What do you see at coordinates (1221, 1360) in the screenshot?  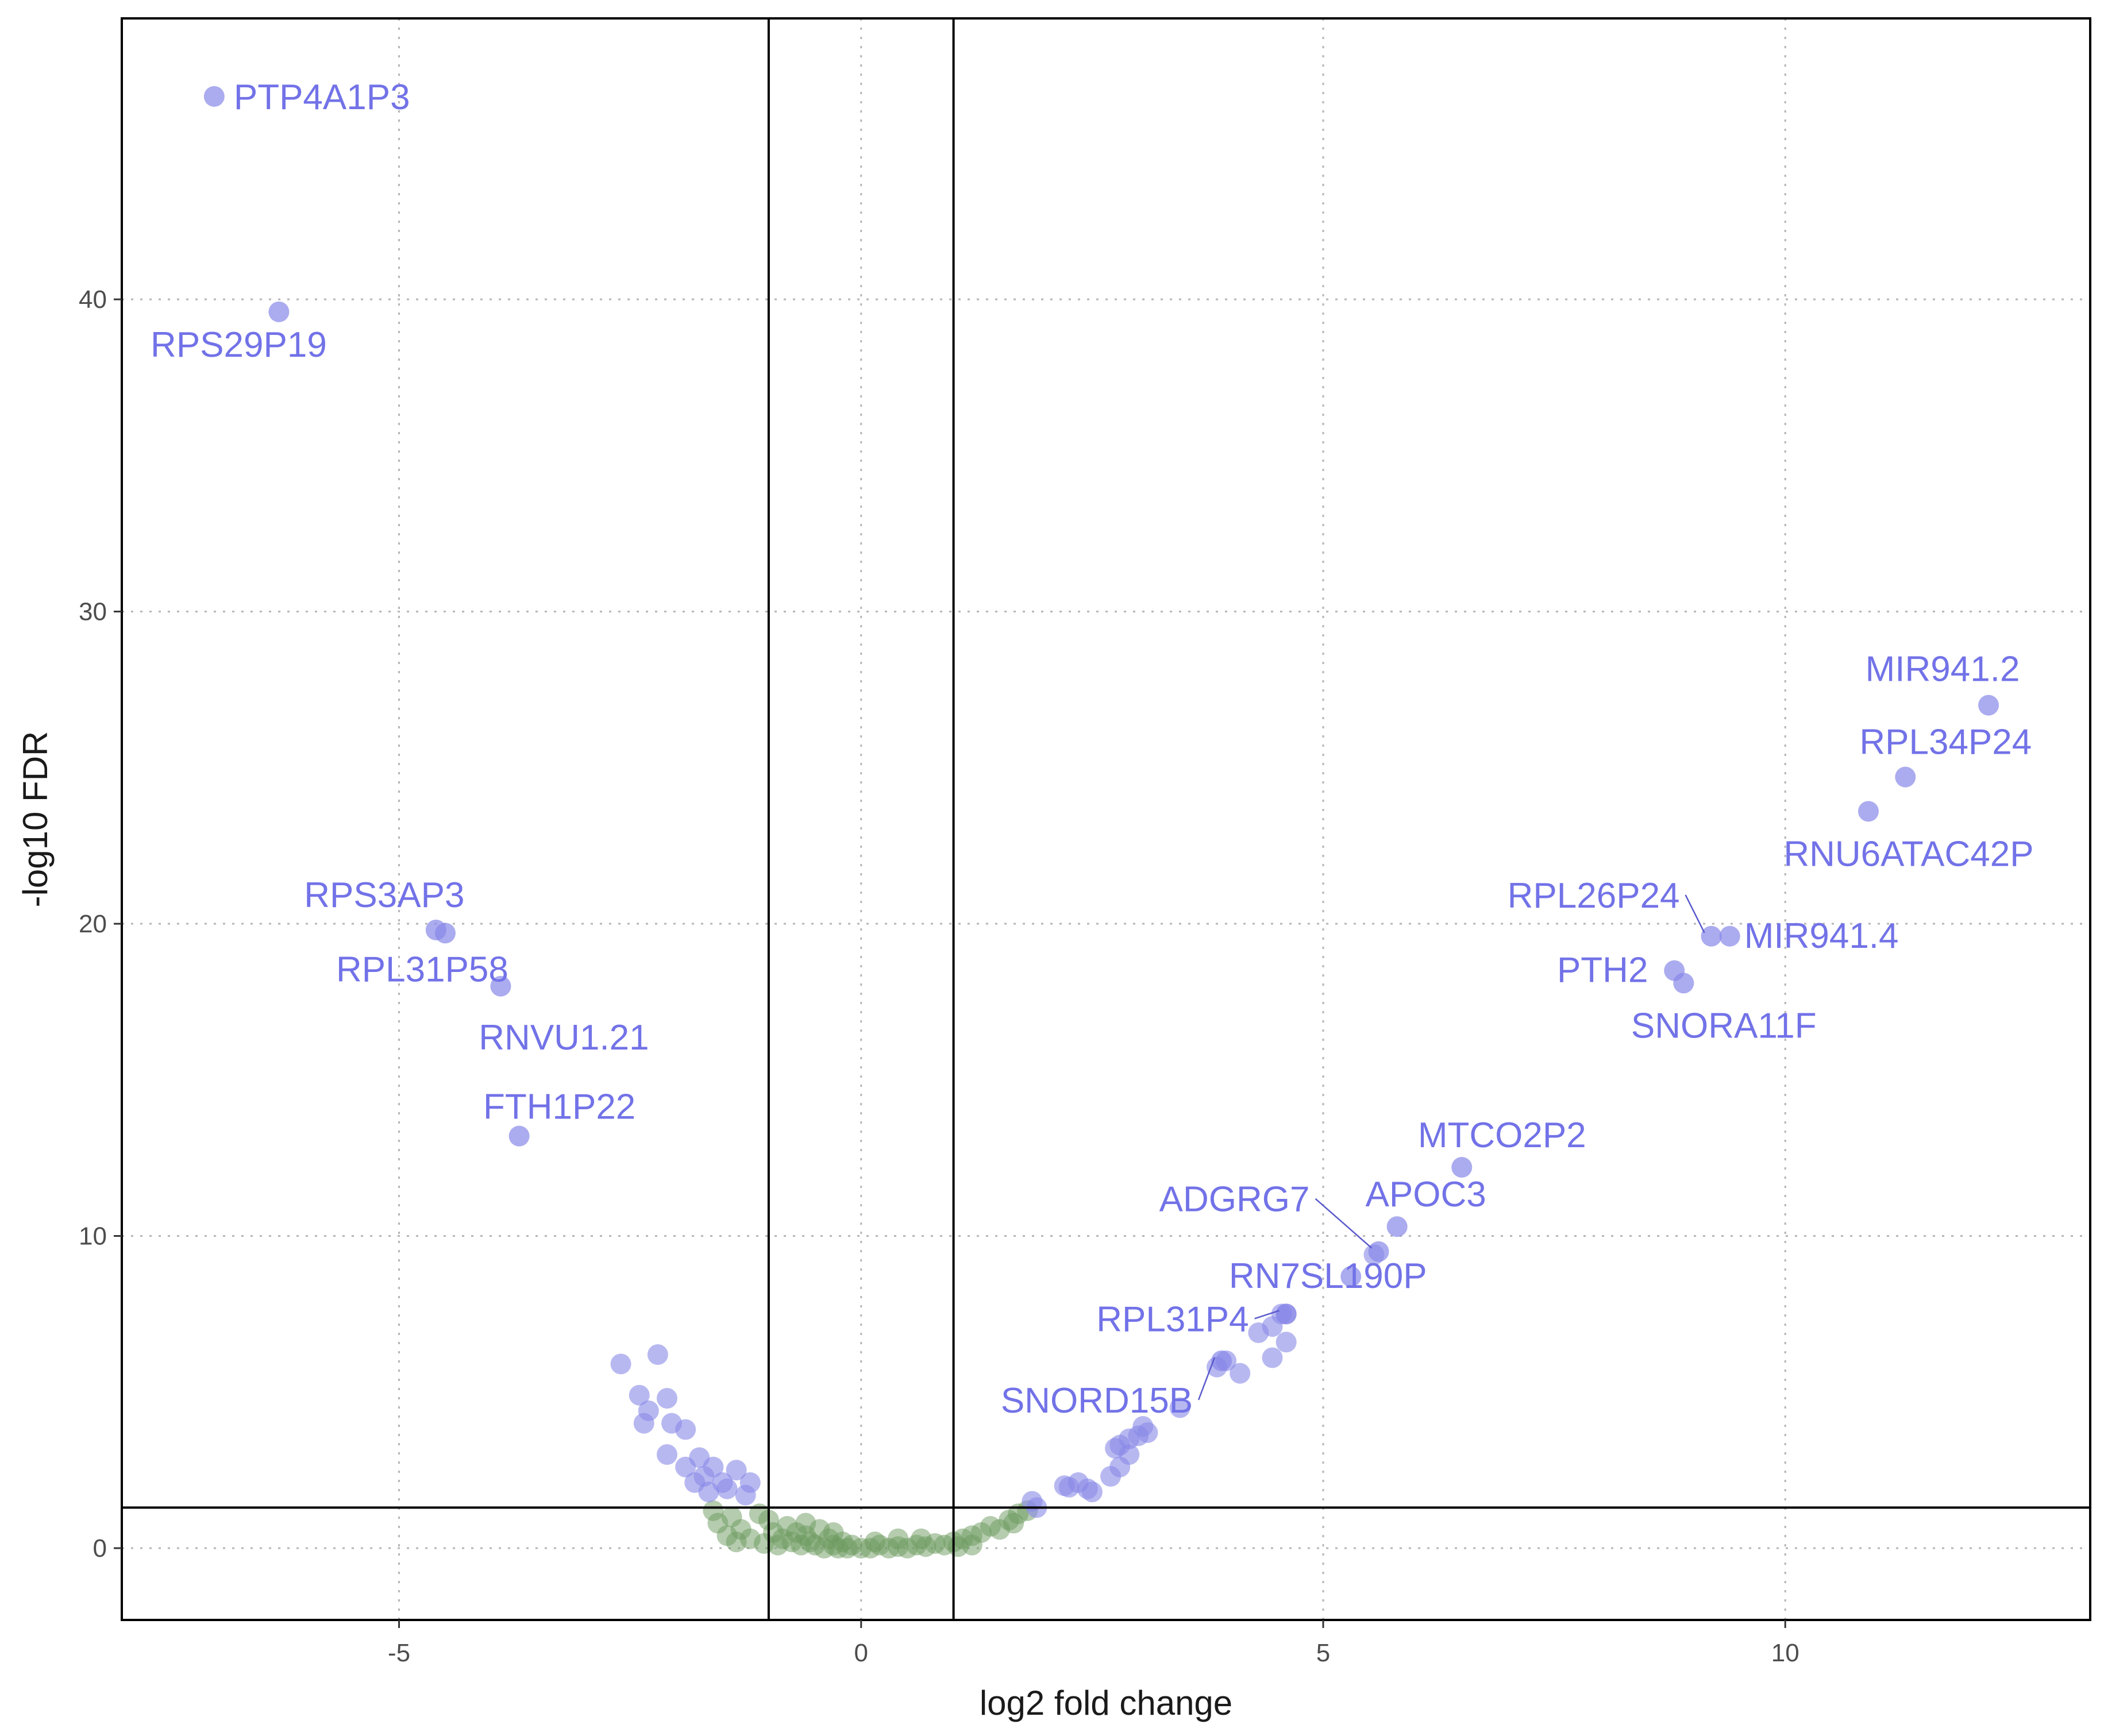 I see `point-snord15b` at bounding box center [1221, 1360].